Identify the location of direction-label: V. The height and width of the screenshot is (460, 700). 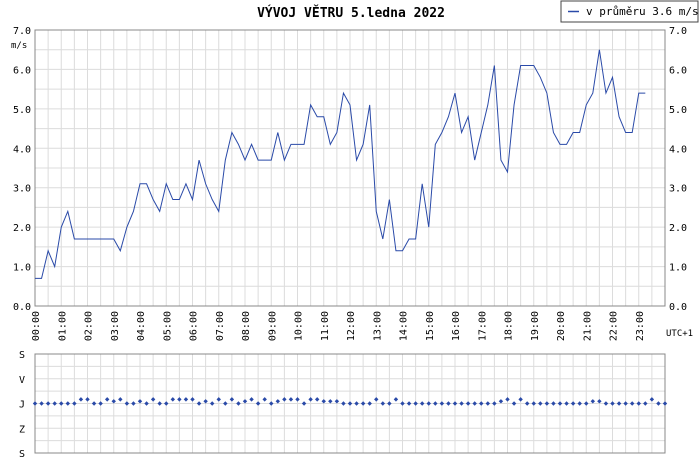
(22, 380).